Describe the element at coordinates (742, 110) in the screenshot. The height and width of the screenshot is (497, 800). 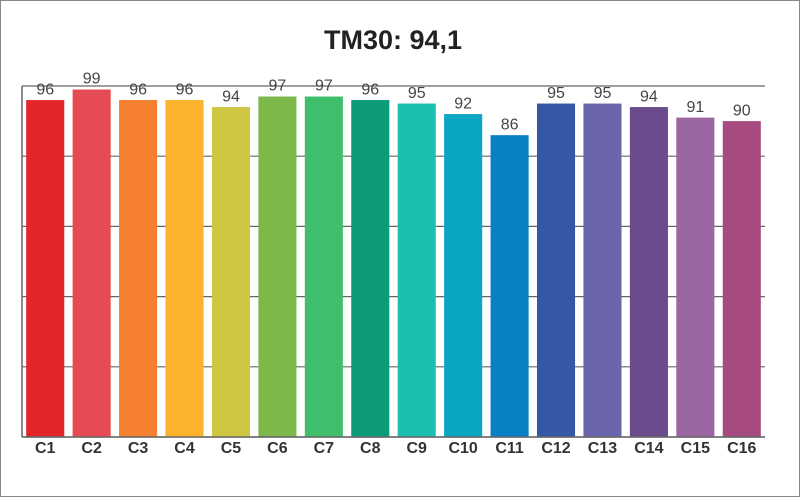
I see `data-label: 90` at that location.